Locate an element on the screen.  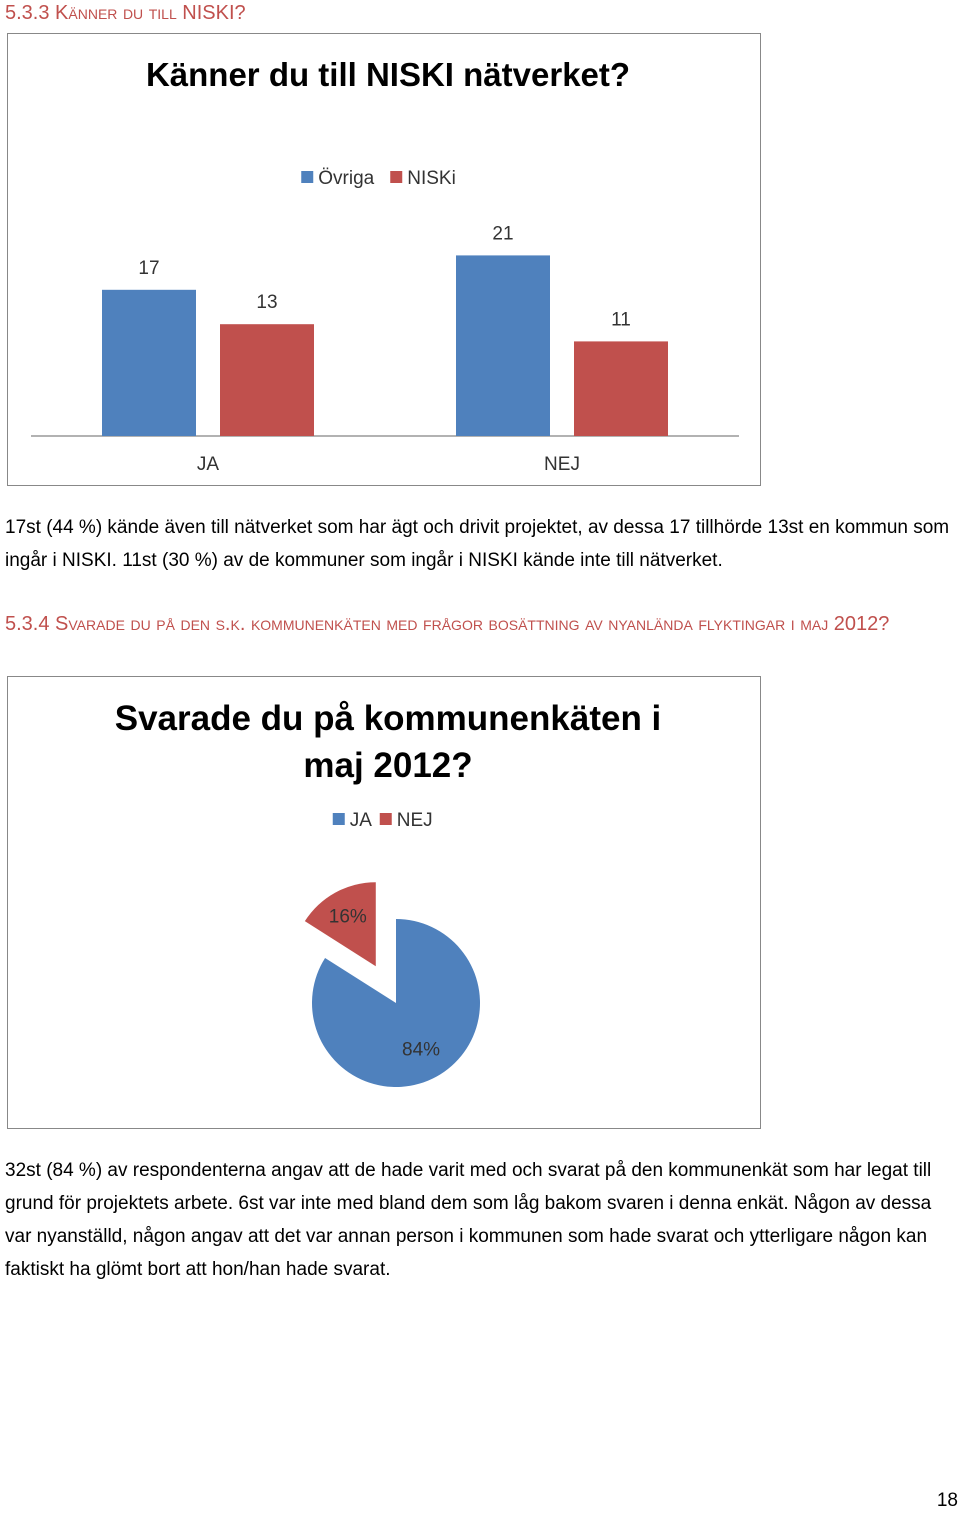
data-label: 16% is located at coordinates (348, 916).